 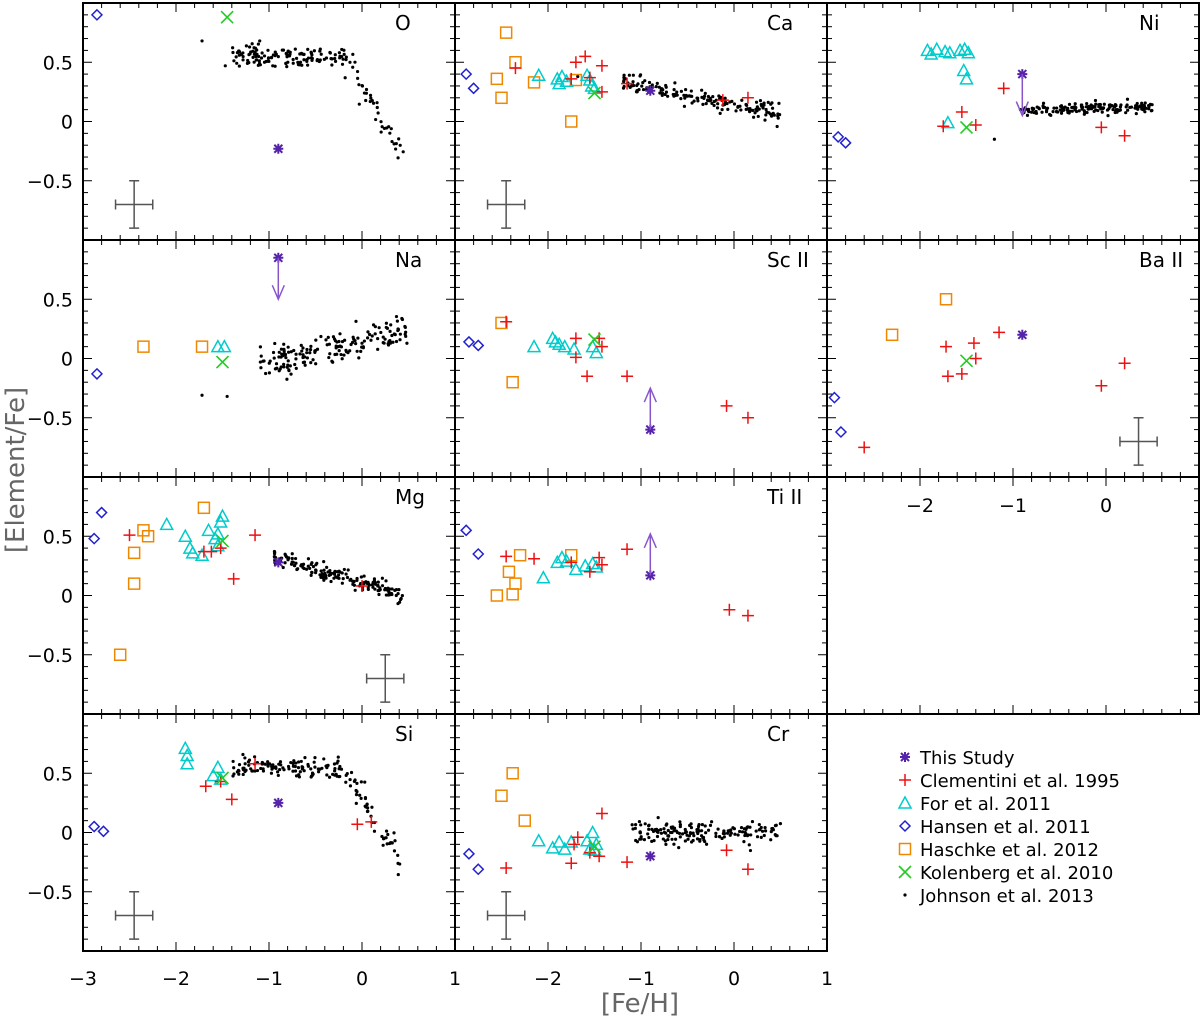 I want to click on clementini-point-Si-4-shape, so click(x=357, y=824).